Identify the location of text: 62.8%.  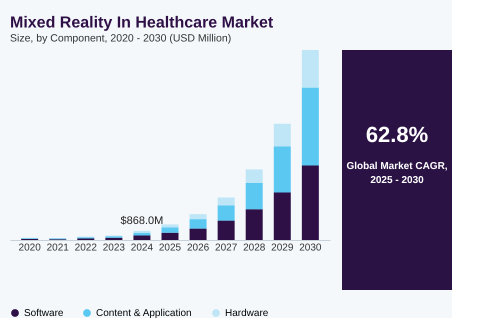
(397, 134).